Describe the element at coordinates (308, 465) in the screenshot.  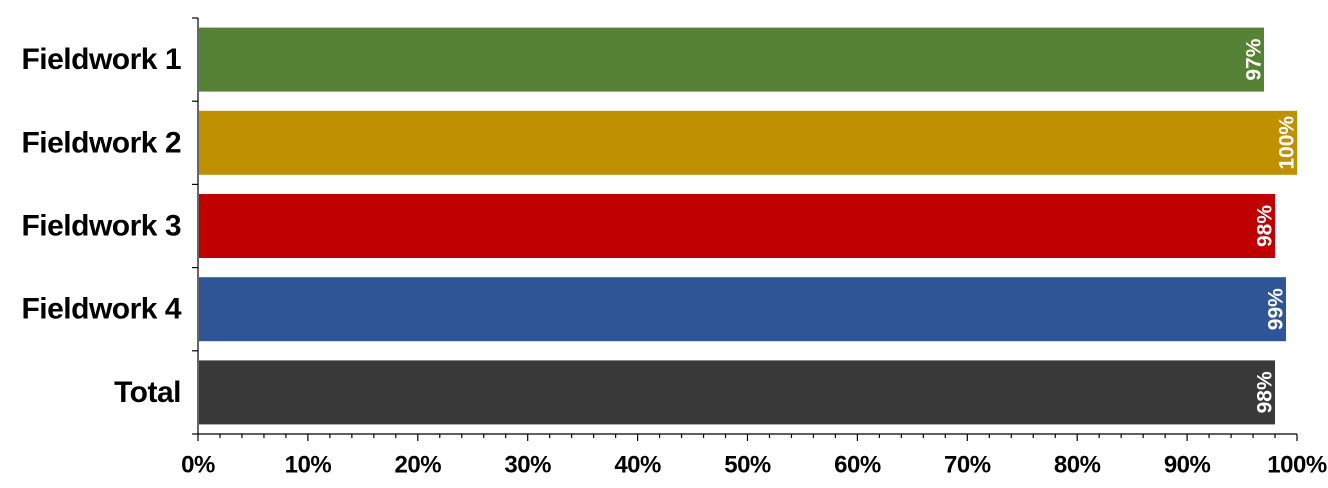
I see `x-tick-label: 10%` at that location.